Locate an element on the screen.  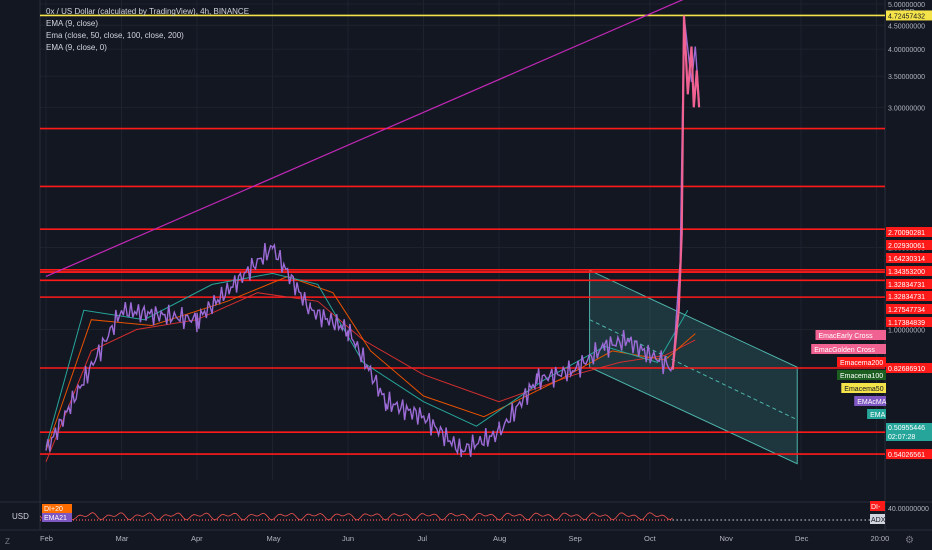
x-tick-label: Oct is located at coordinates (650, 538).